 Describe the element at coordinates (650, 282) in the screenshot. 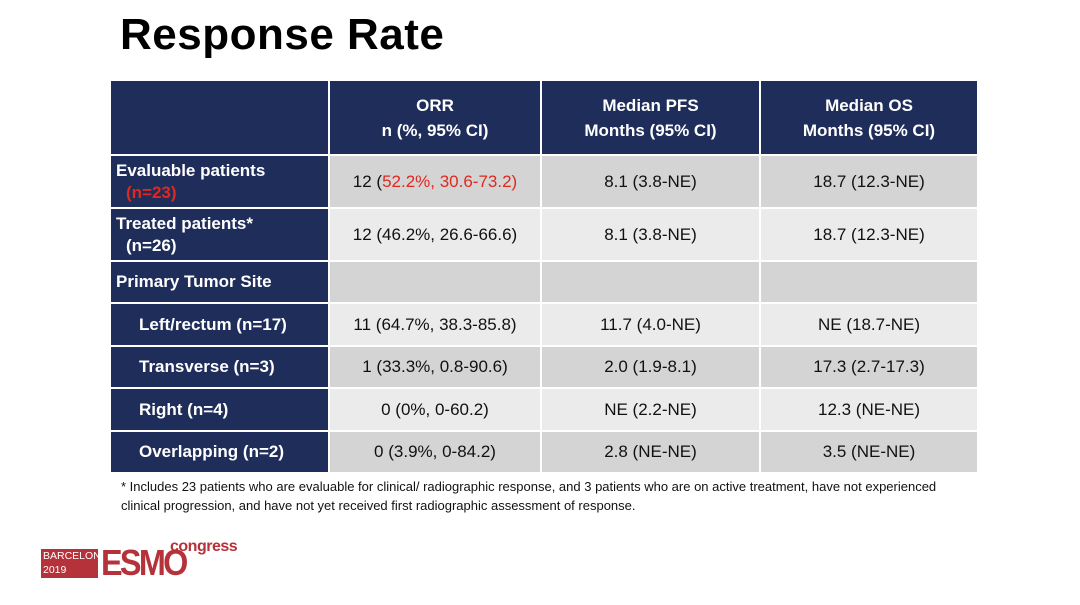

I see `pfs-cell` at that location.